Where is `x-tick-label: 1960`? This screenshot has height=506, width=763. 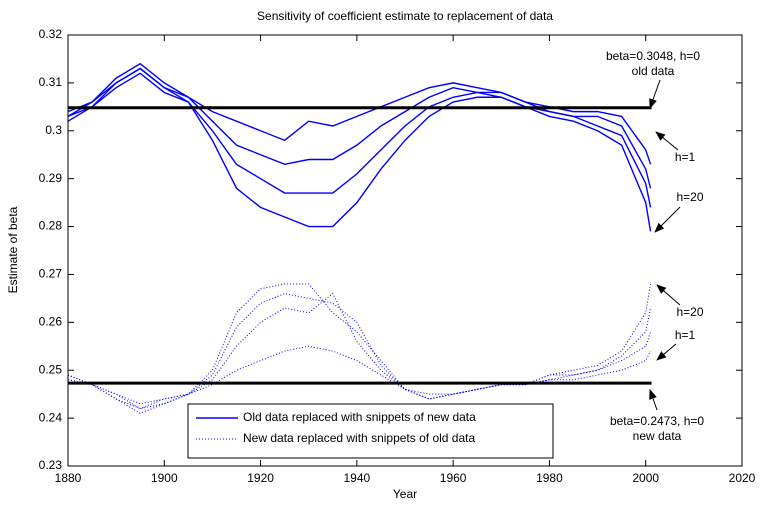
x-tick-label: 1960 is located at coordinates (453, 478).